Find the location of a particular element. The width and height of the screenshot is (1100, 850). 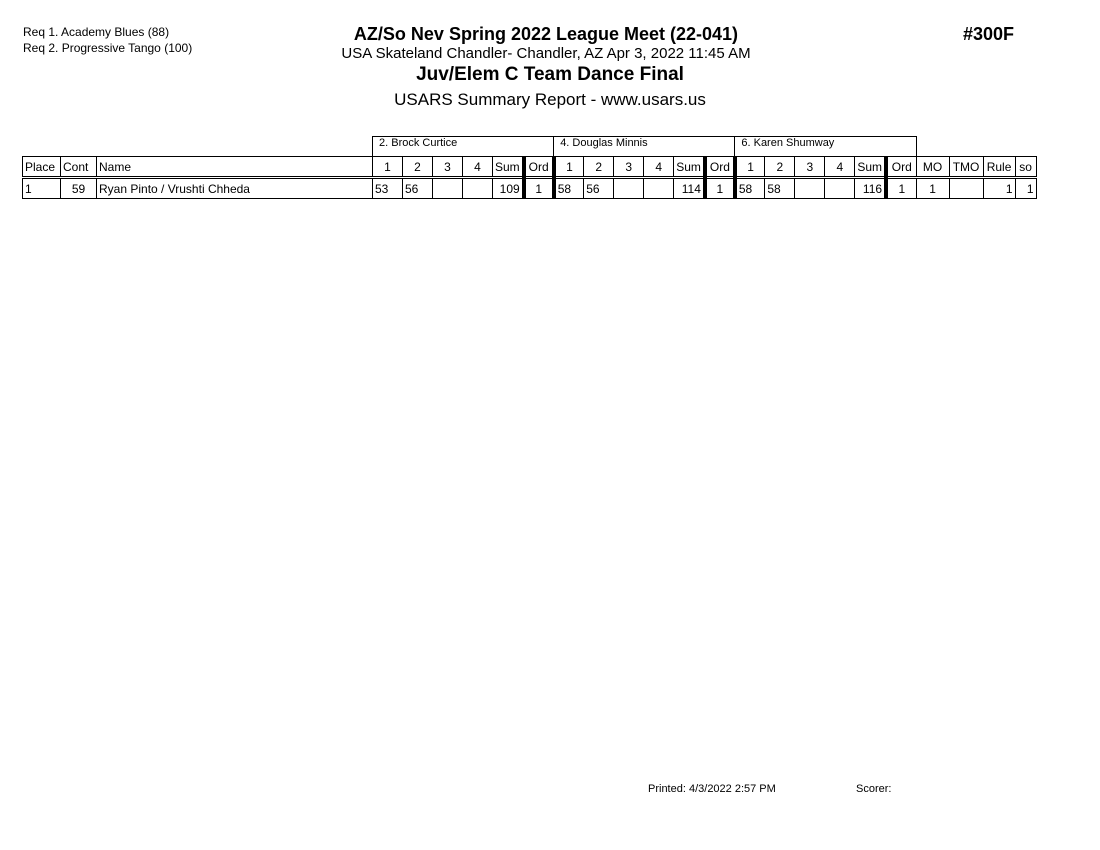

header-judge-2-col-3: 3 is located at coordinates (629, 167).